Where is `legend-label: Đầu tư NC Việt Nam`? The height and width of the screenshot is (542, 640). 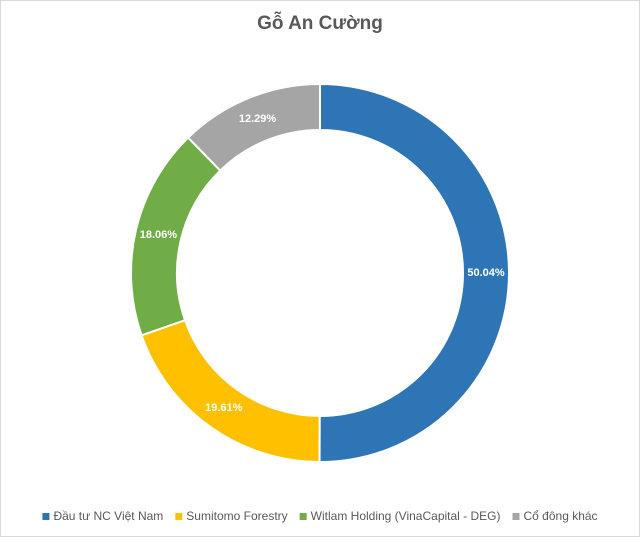
legend-label: Đầu tư NC Việt Nam is located at coordinates (108, 516).